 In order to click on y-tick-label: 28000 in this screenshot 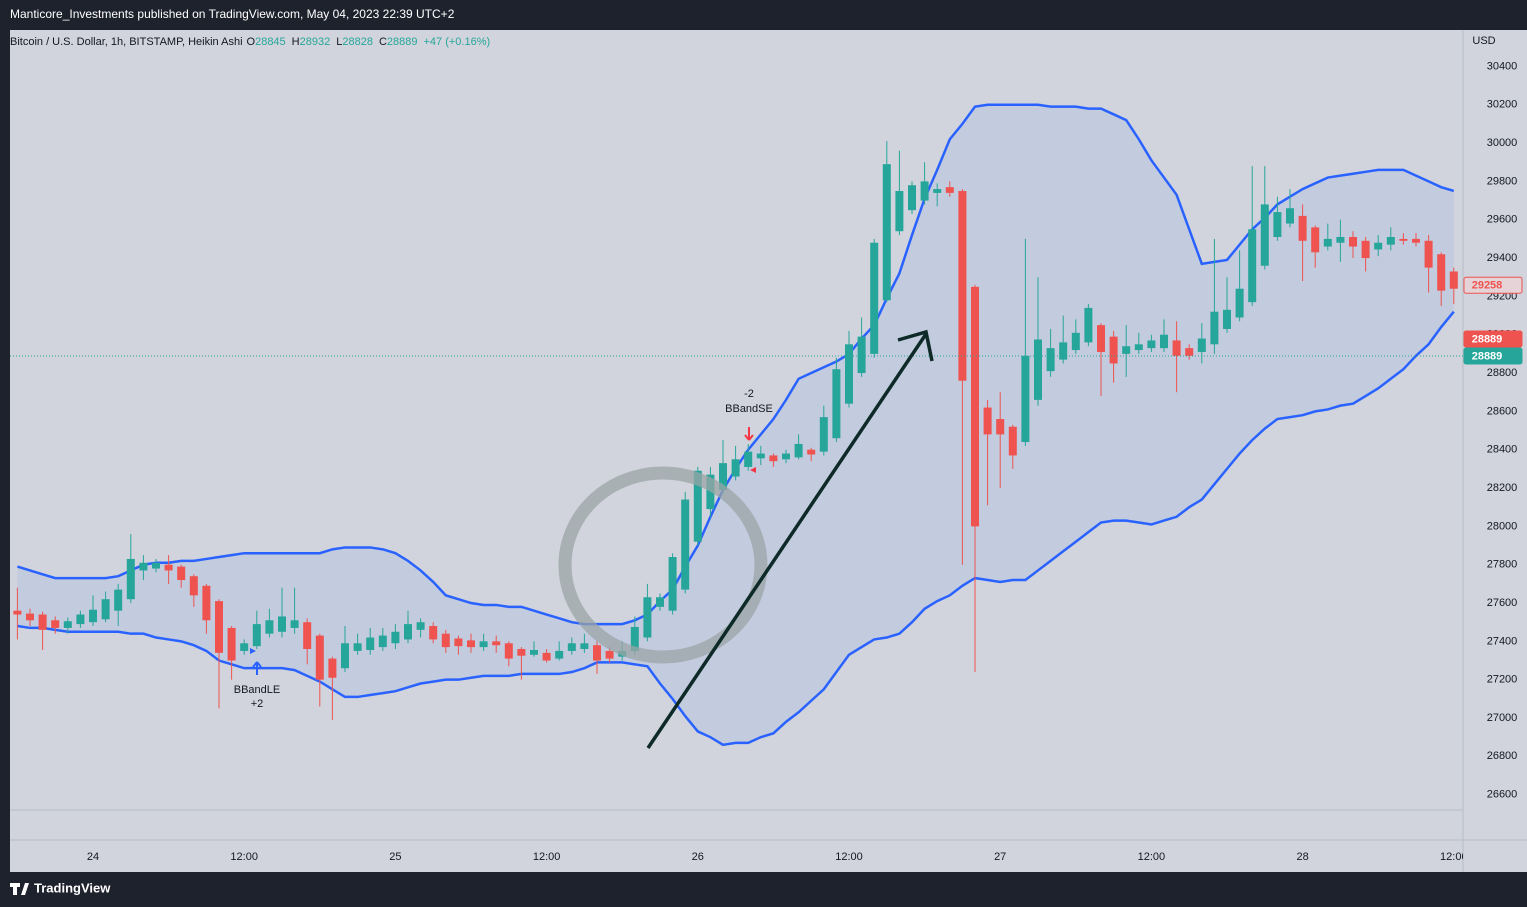, I will do `click(1502, 526)`.